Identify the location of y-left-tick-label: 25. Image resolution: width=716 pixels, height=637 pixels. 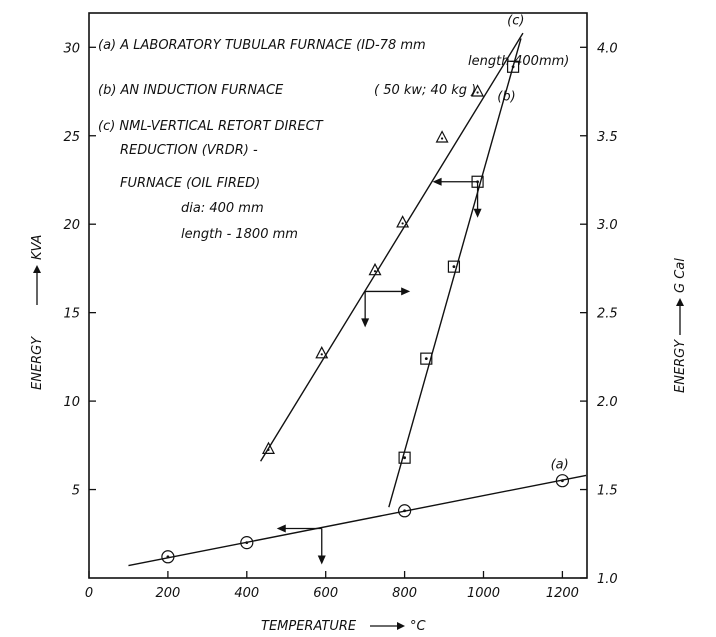
(71, 137).